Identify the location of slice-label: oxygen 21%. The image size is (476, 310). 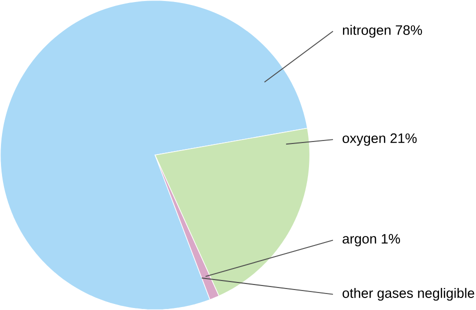
(379, 139).